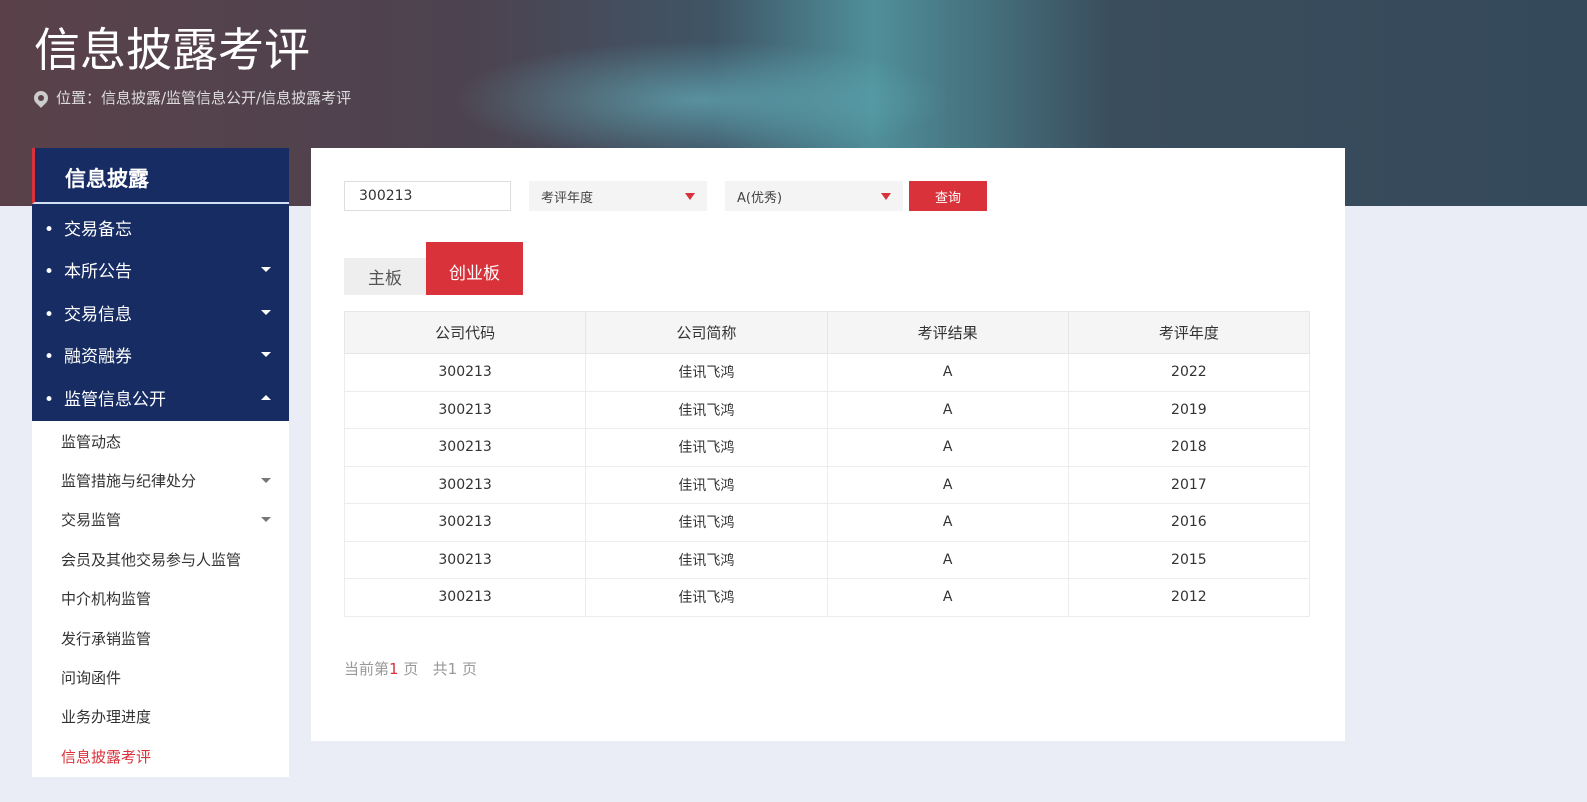 This screenshot has height=802, width=1587. Describe the element at coordinates (204, 98) in the screenshot. I see `breadcrumb-text: 位置：信息披露/监管信息公开/信息披露考评` at that location.